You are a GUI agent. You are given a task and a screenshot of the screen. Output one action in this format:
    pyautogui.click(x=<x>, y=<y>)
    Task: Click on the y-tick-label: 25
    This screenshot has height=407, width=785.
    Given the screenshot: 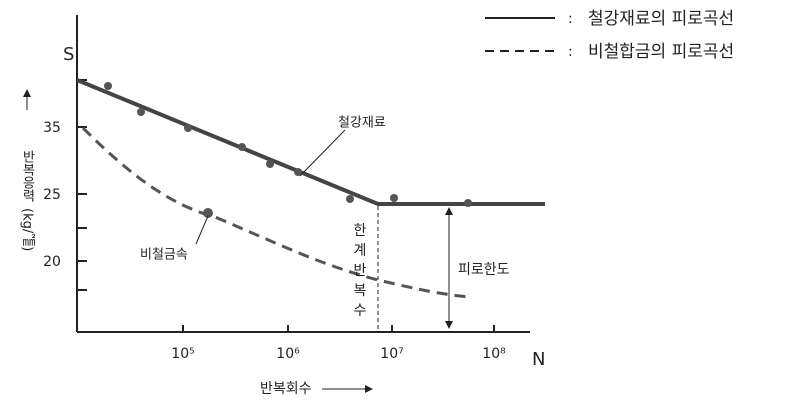 What is the action you would take?
    pyautogui.click(x=52, y=195)
    